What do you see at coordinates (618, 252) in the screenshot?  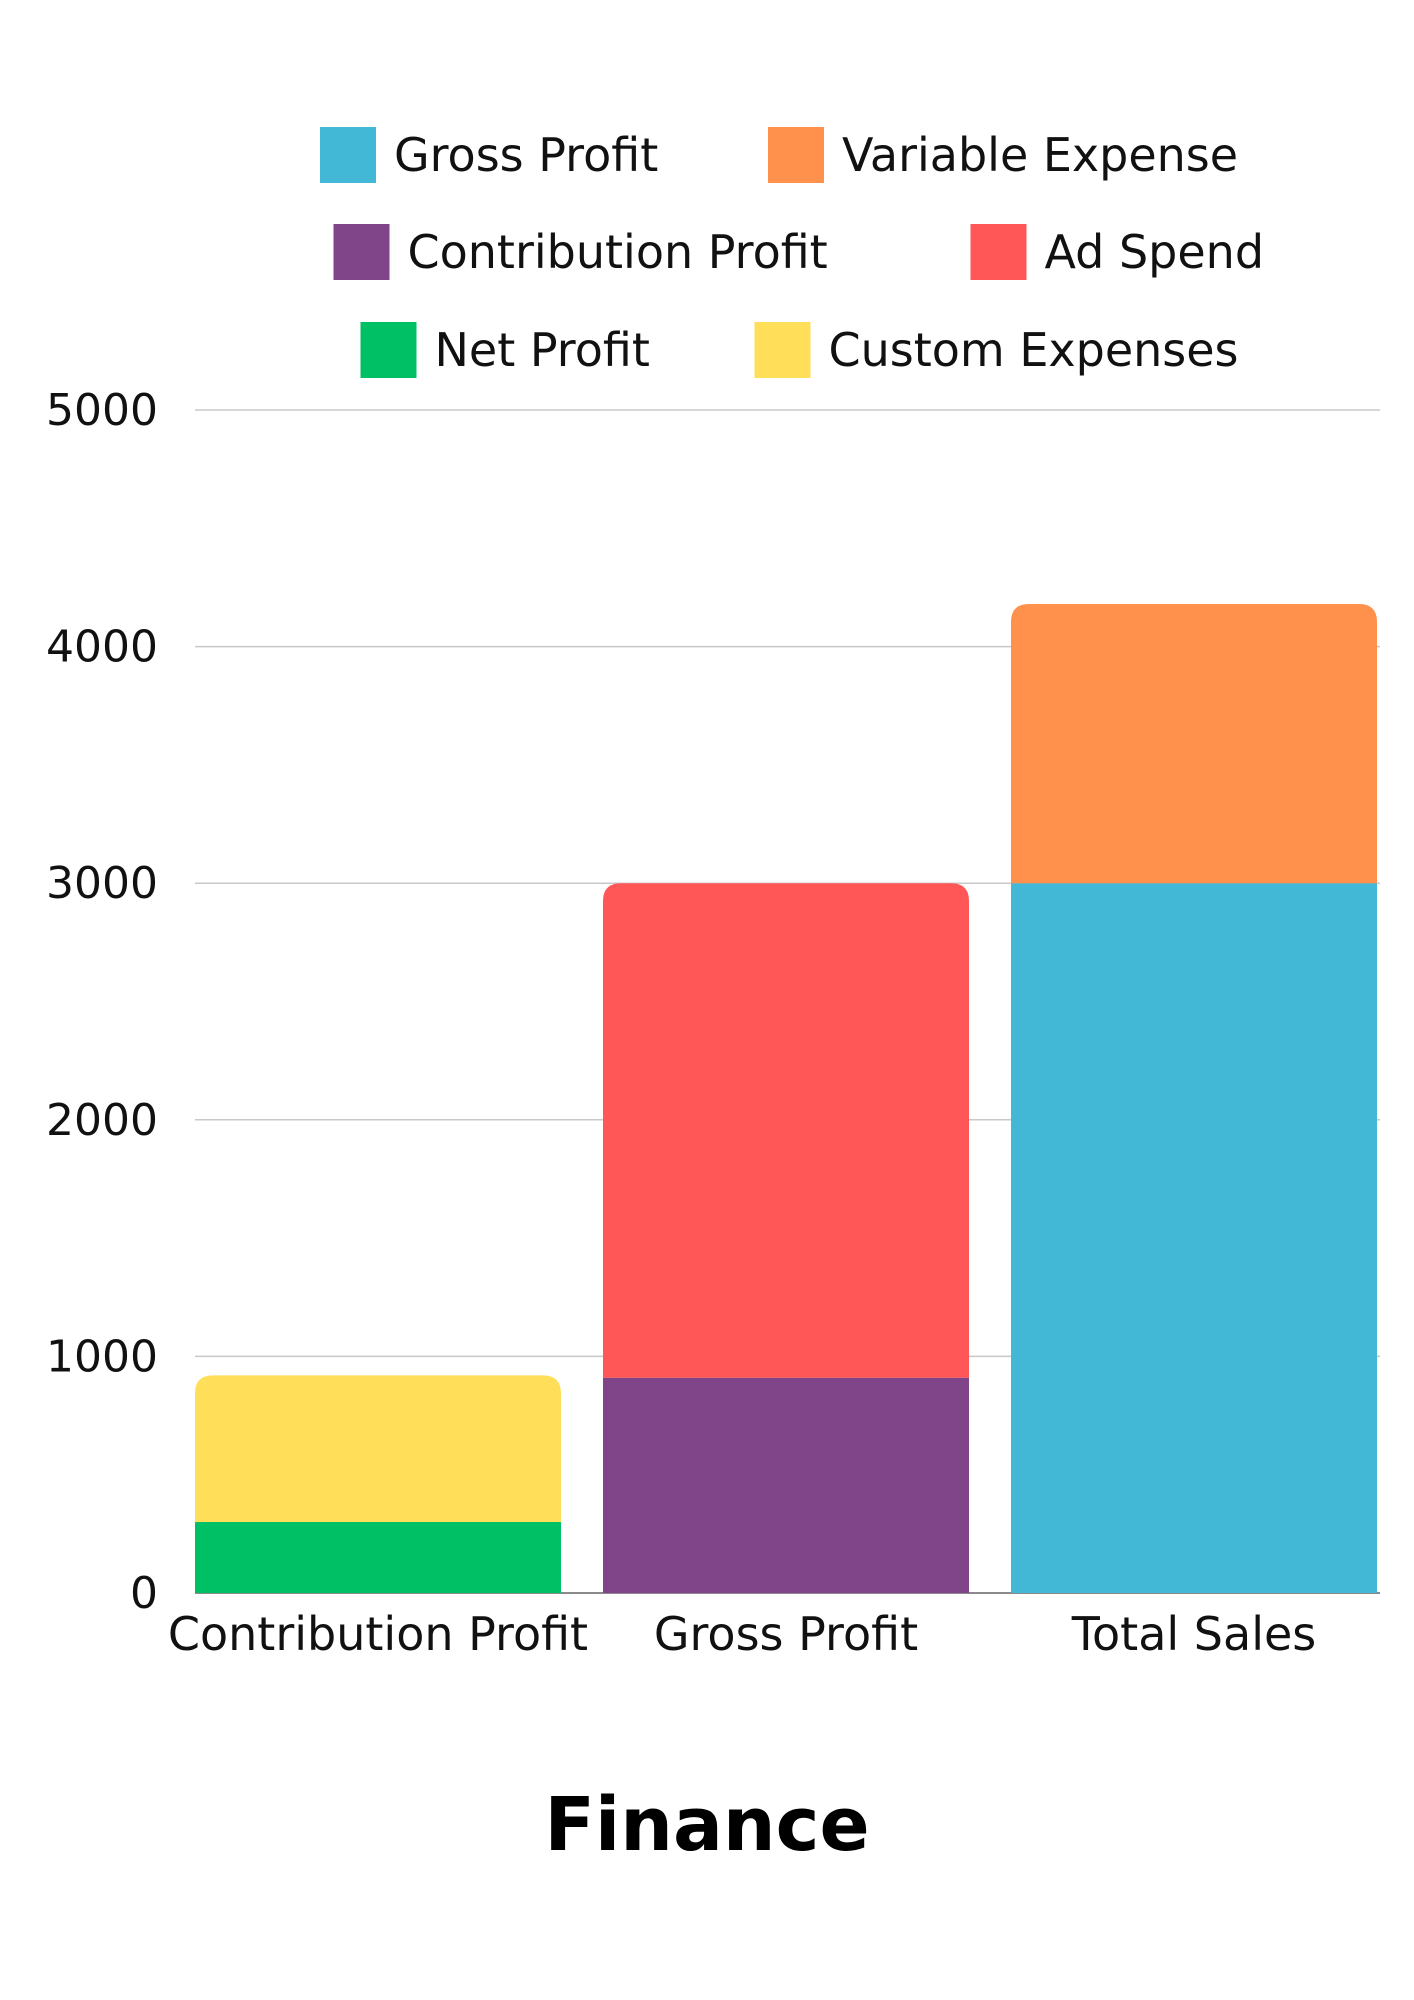 I see `legend-label-contribution-profit: Contribution Profit` at bounding box center [618, 252].